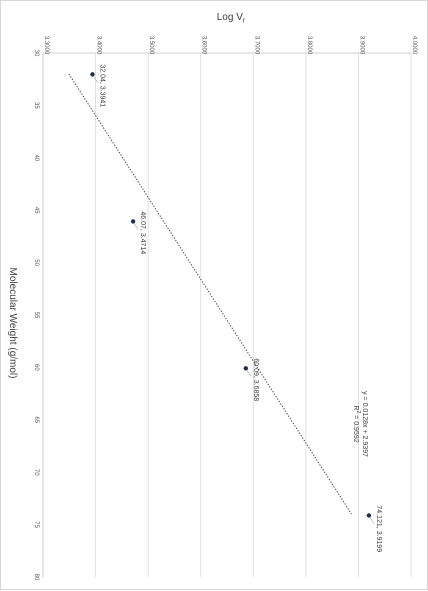 The image size is (428, 591). I want to click on tick-label-x-2: 40, so click(36, 157).